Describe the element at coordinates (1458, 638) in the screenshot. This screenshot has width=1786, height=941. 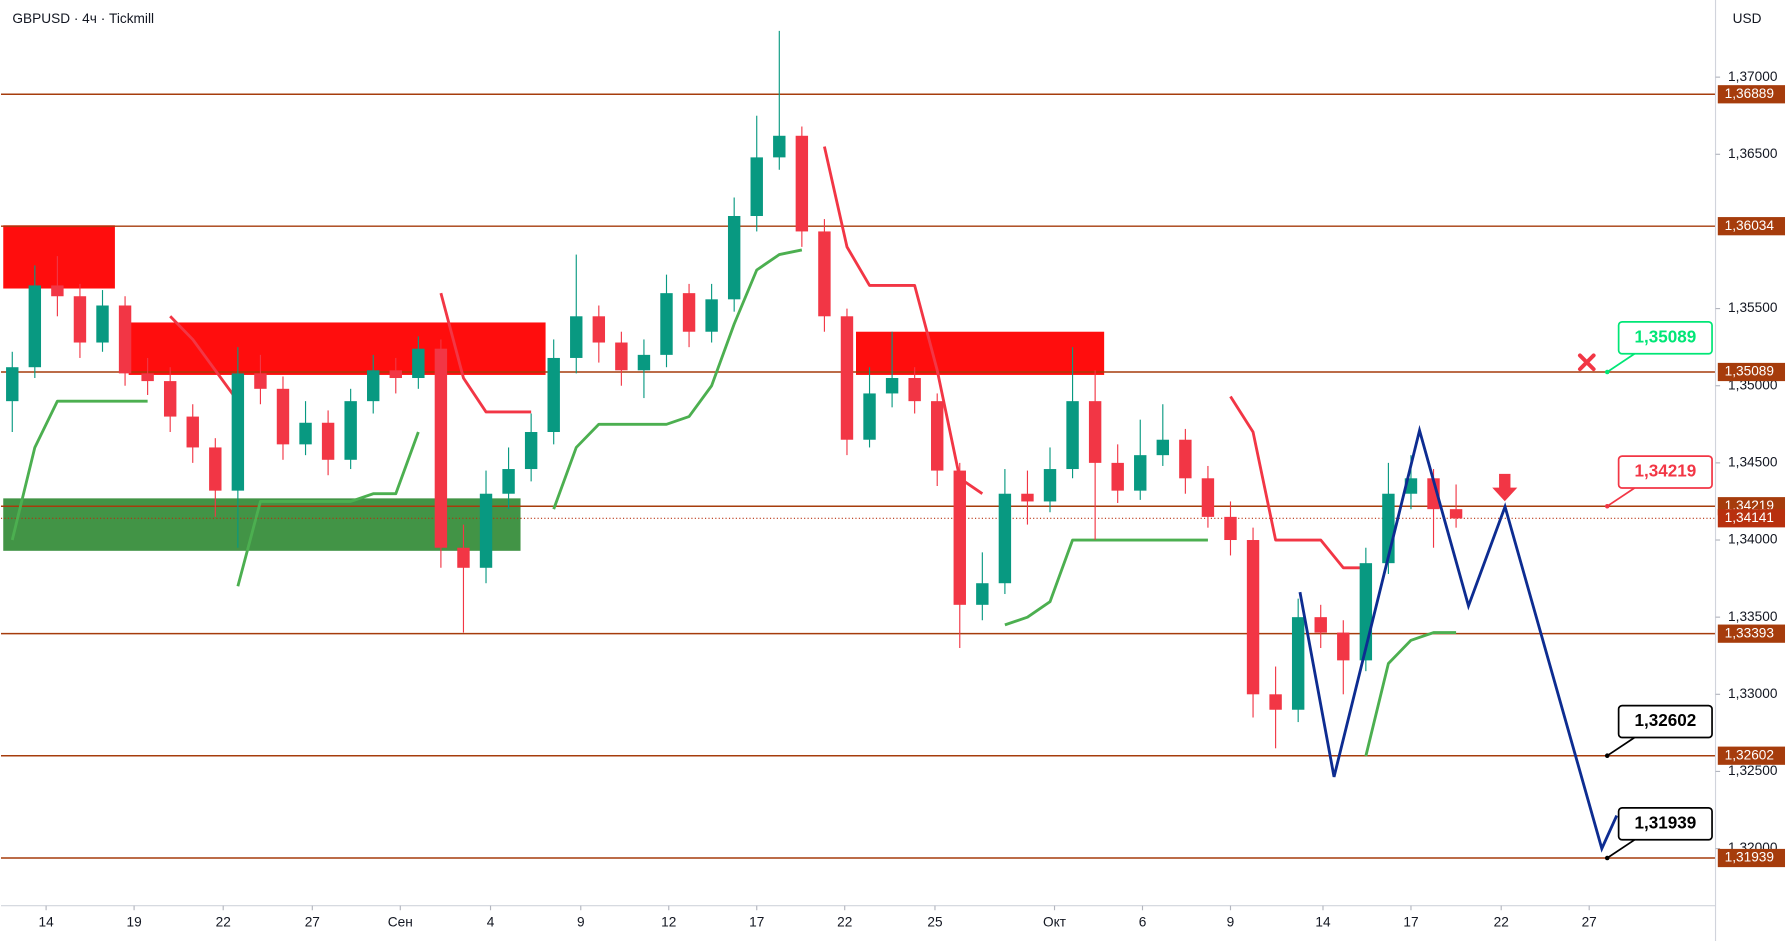
I see `forecast-line` at that location.